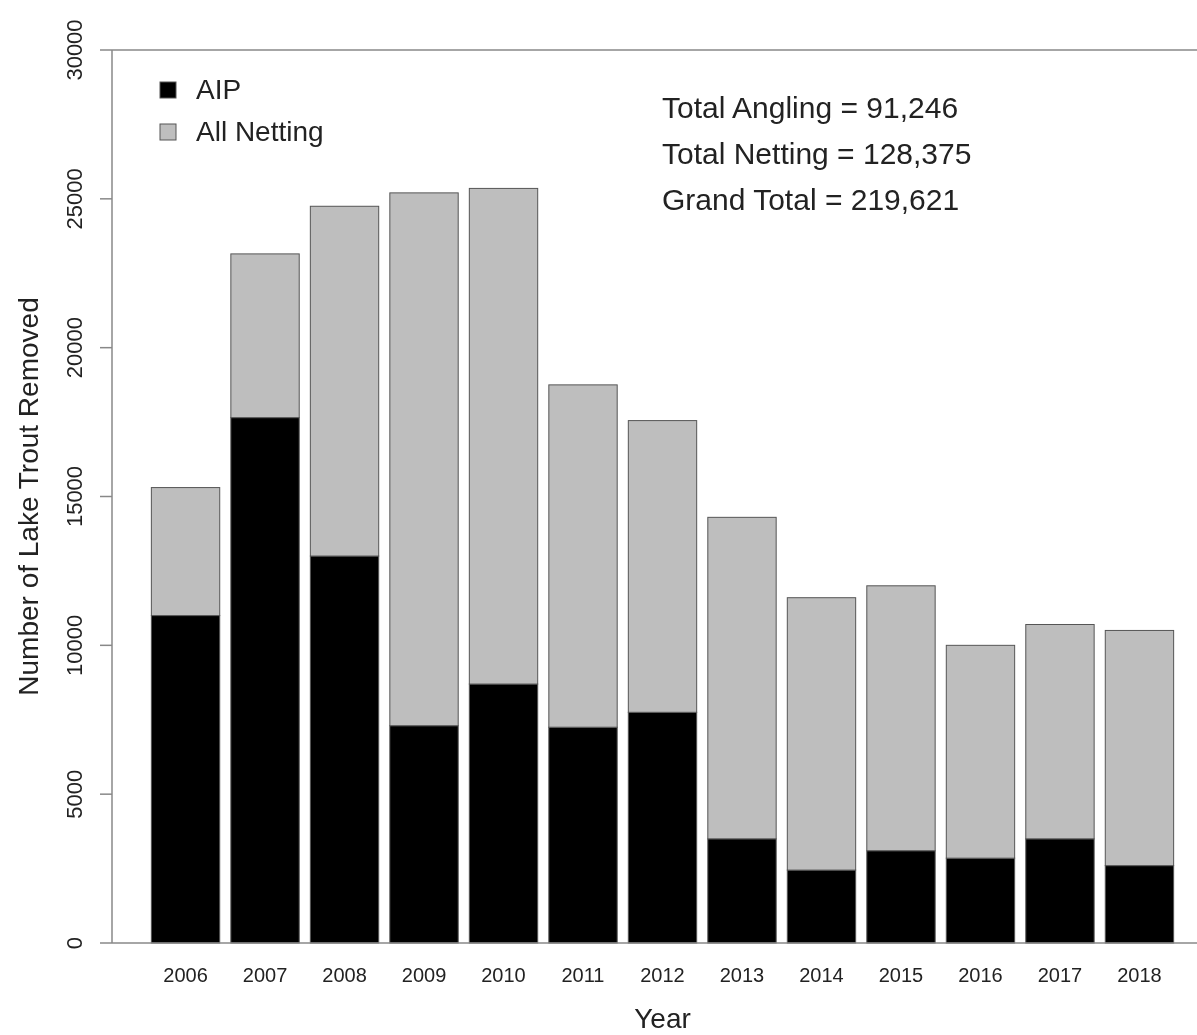 This screenshot has width=1197, height=1035. What do you see at coordinates (219, 89) in the screenshot?
I see `legend-label: AIP` at bounding box center [219, 89].